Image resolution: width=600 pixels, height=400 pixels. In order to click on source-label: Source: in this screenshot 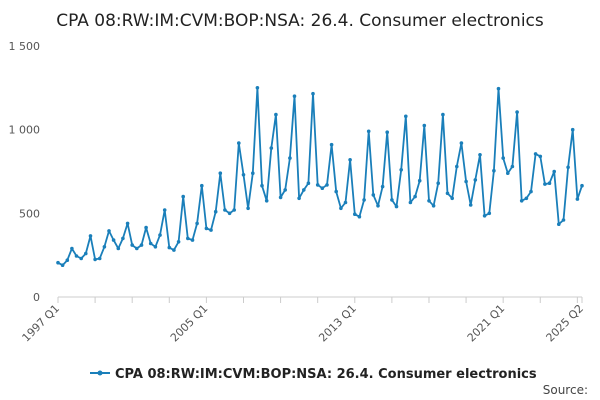, I will do `click(565, 390)`.